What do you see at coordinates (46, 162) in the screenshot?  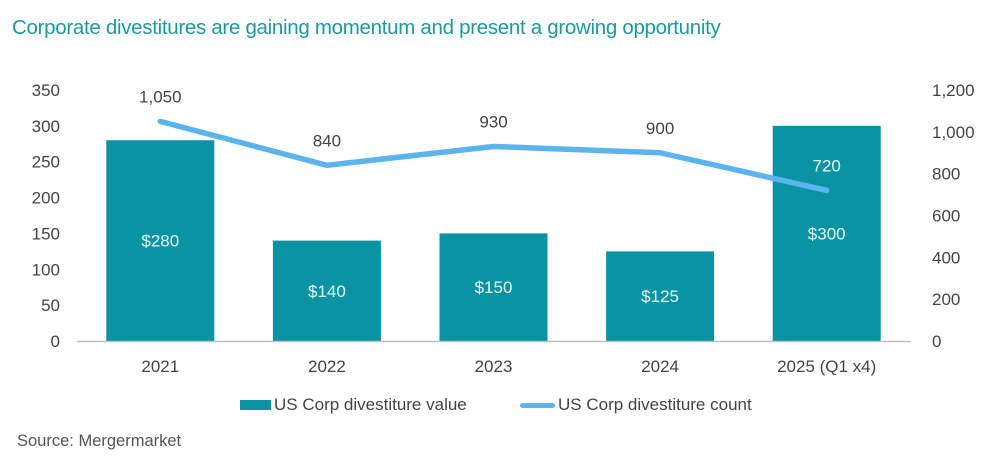 I see `y-left-tick-label: 250` at bounding box center [46, 162].